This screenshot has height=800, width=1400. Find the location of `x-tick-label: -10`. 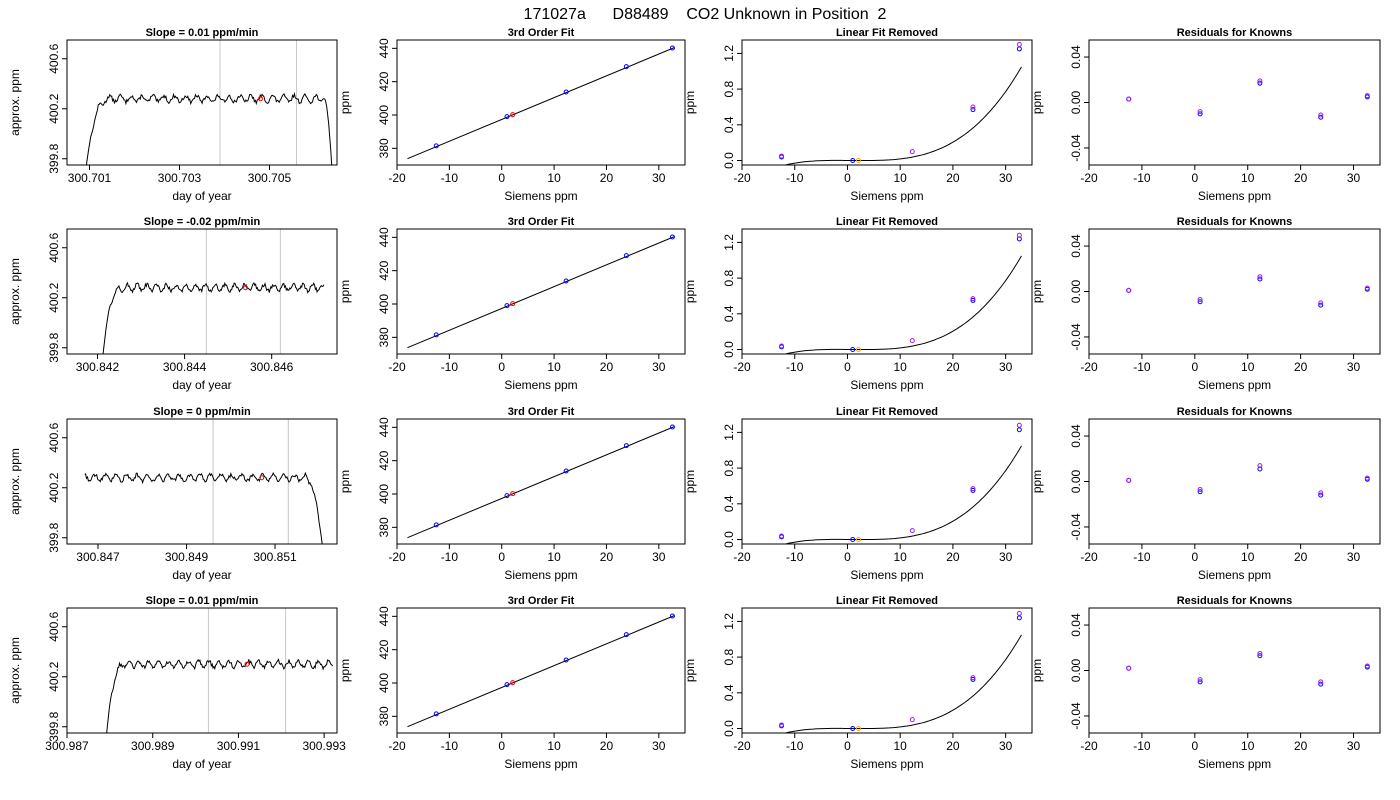

x-tick-label: -10 is located at coordinates (450, 557).